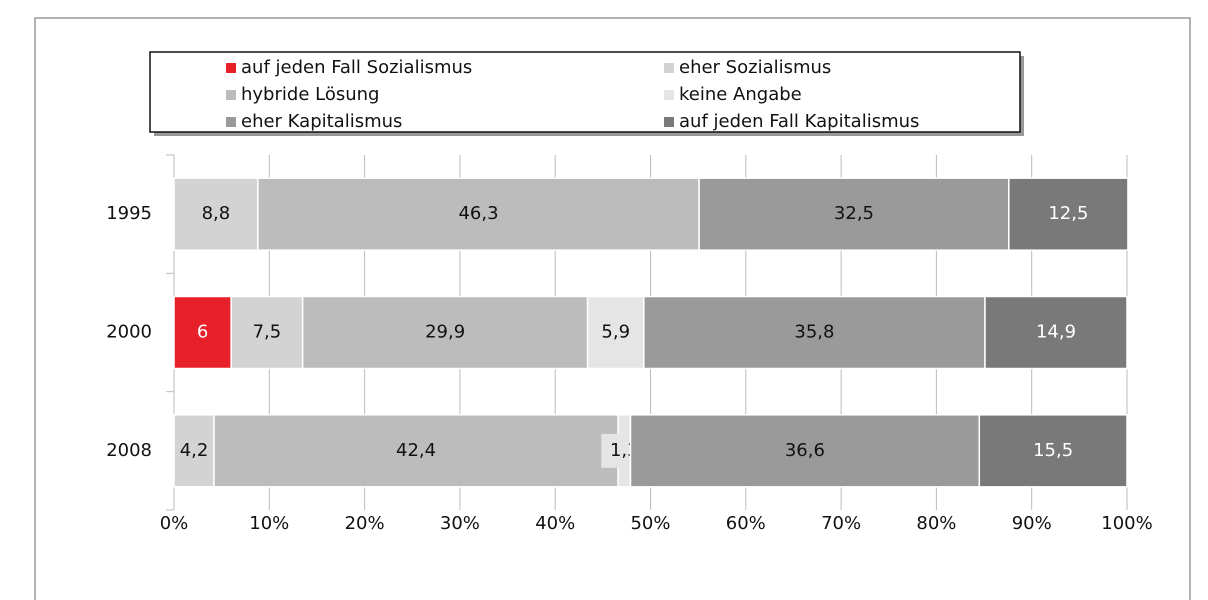 This screenshot has width=1208, height=600. What do you see at coordinates (356, 67) in the screenshot?
I see `legend-label: auf jeden Fall Sozialismus` at bounding box center [356, 67].